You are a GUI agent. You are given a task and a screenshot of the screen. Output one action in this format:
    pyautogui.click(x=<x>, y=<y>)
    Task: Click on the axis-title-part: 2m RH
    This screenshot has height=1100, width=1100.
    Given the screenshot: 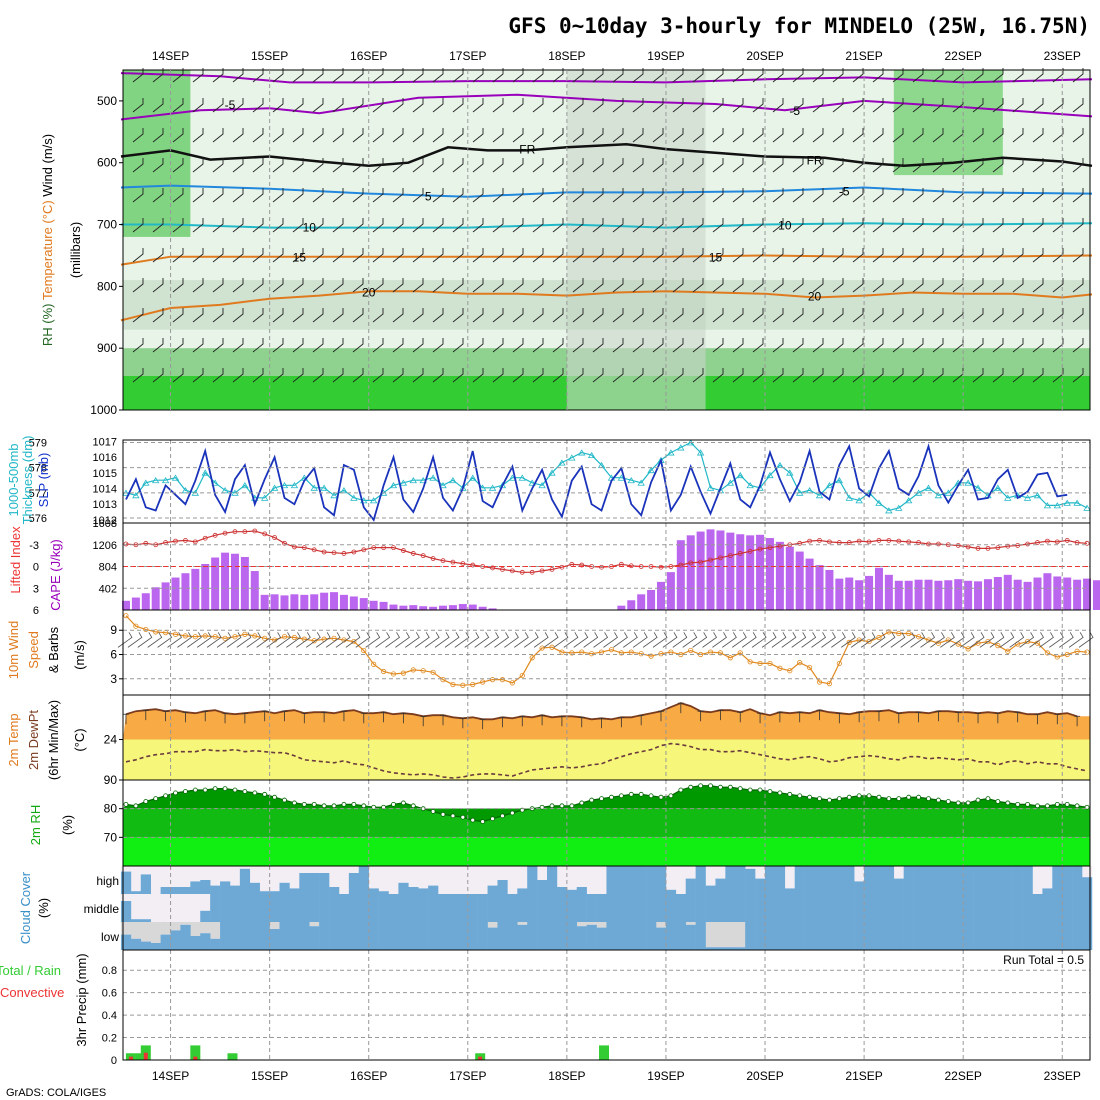 What is the action you would take?
    pyautogui.click(x=35, y=825)
    